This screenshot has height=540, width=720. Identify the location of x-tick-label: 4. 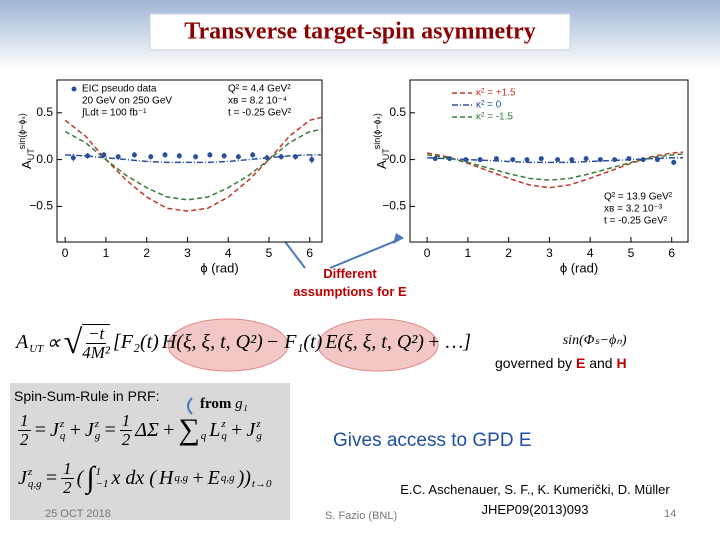
(228, 253).